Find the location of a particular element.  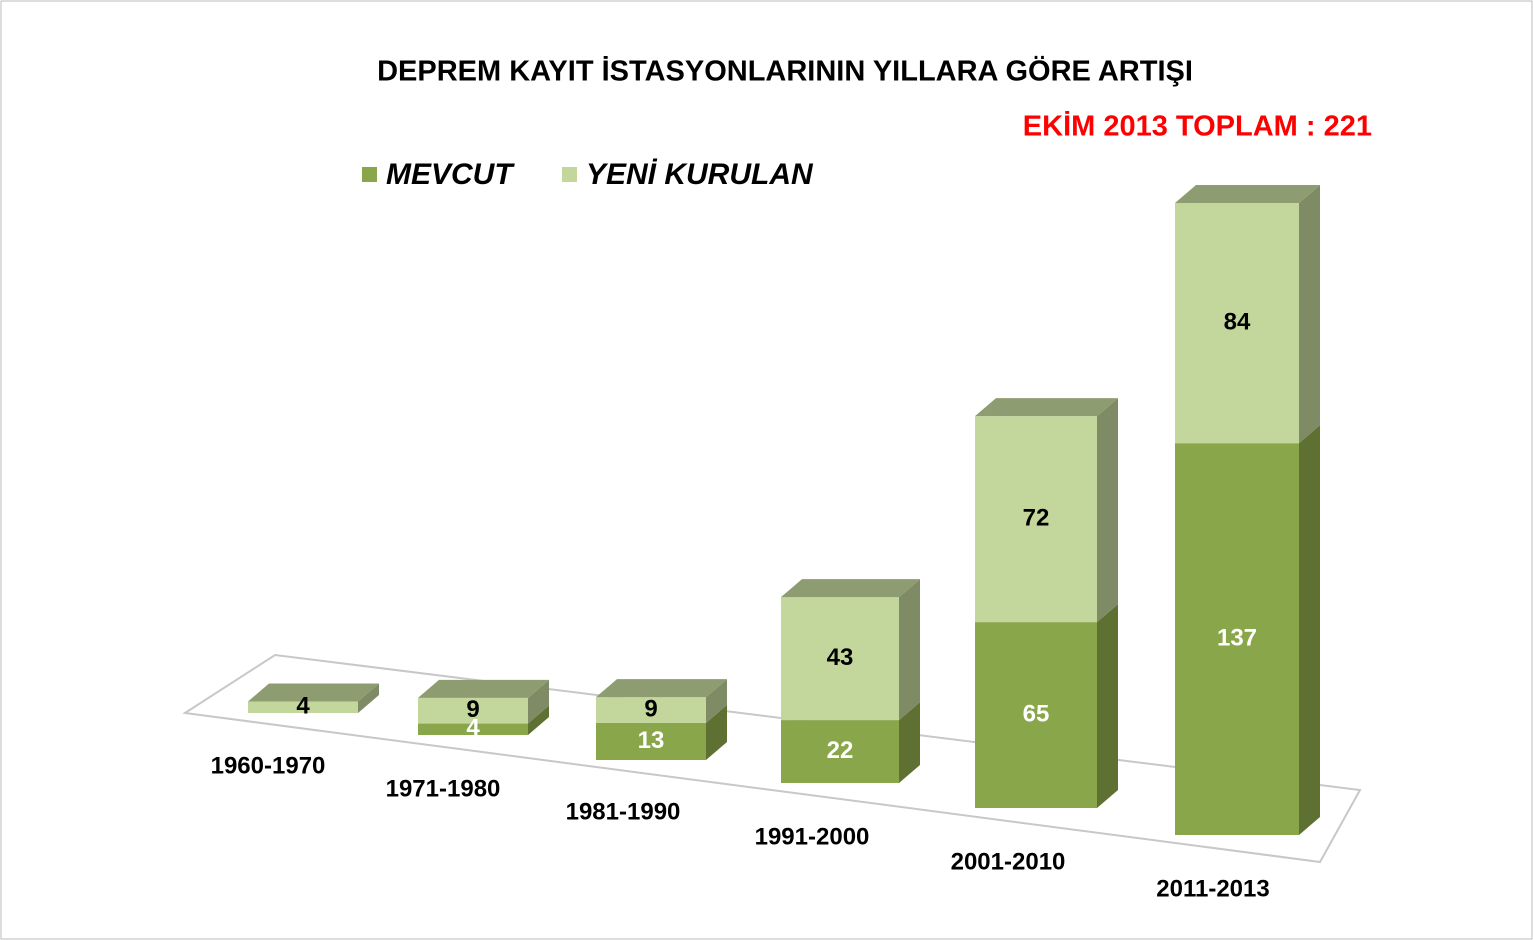

value-label: 137 is located at coordinates (1237, 637).